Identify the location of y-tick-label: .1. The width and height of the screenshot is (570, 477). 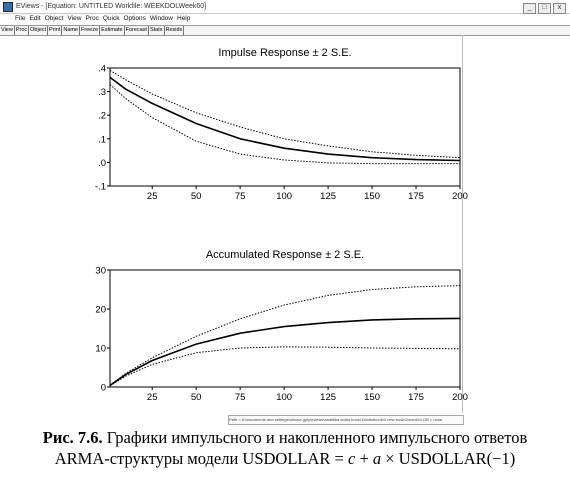
(102, 139).